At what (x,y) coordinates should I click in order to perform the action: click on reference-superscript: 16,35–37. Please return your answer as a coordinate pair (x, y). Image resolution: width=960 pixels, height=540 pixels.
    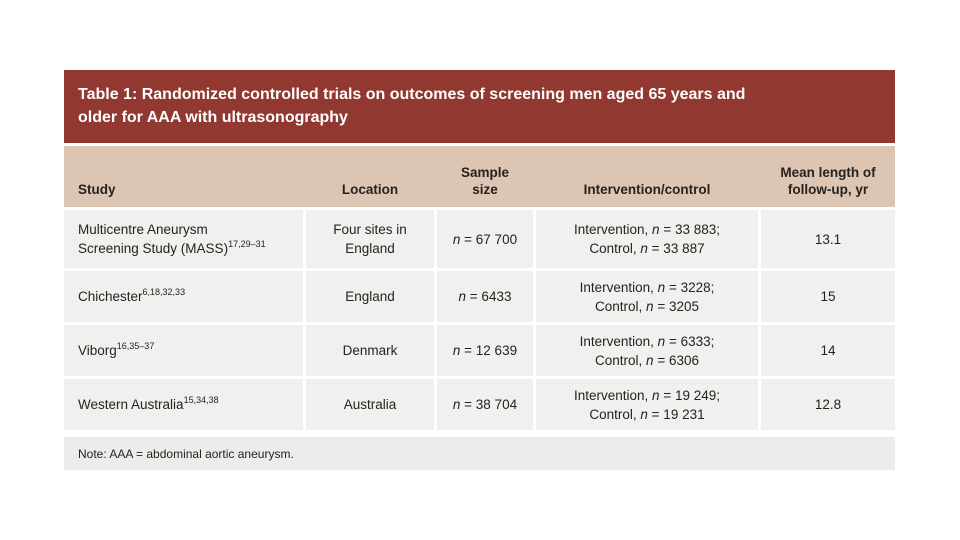
    Looking at the image, I should click on (135, 345).